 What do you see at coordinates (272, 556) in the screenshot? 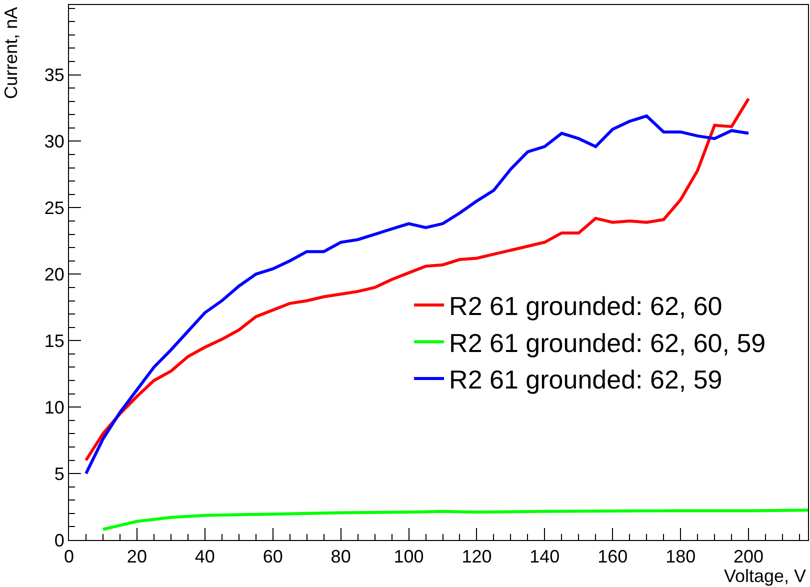
I see `x-tick-label: 60` at bounding box center [272, 556].